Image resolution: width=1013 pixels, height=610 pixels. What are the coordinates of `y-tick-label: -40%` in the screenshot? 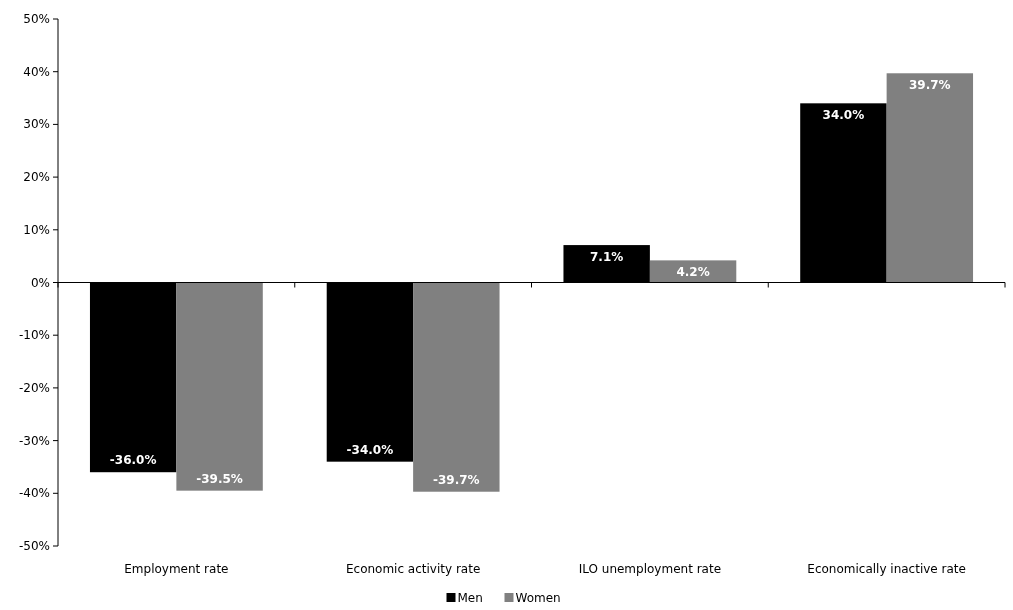 It's located at (34, 493).